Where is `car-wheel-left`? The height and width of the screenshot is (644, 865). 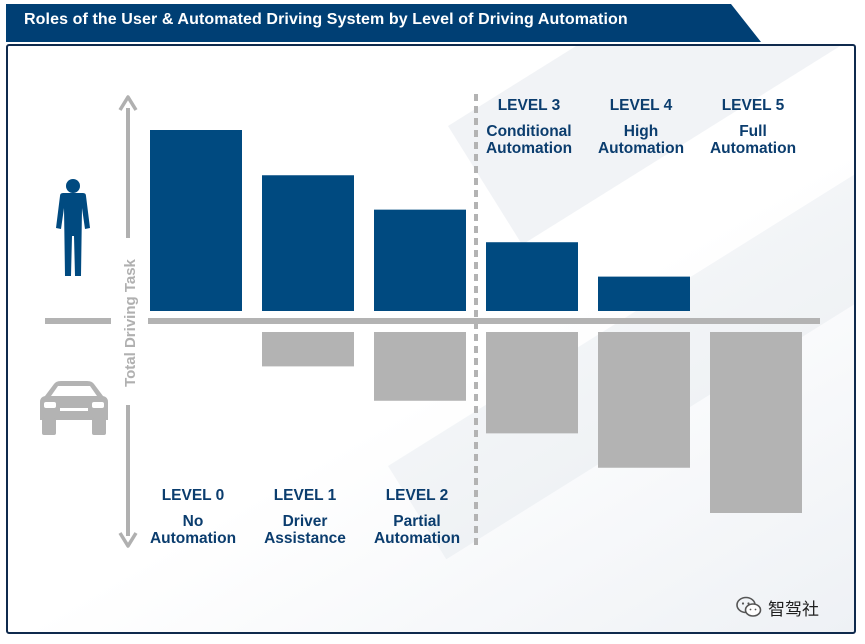 car-wheel-left is located at coordinates (49, 426).